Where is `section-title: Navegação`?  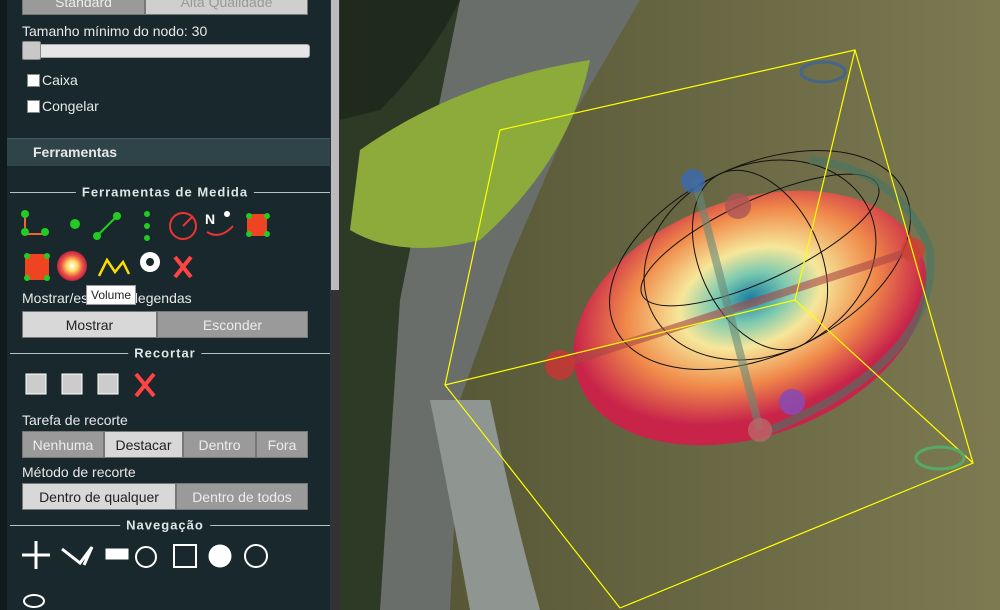
section-title: Navegação is located at coordinates (165, 525).